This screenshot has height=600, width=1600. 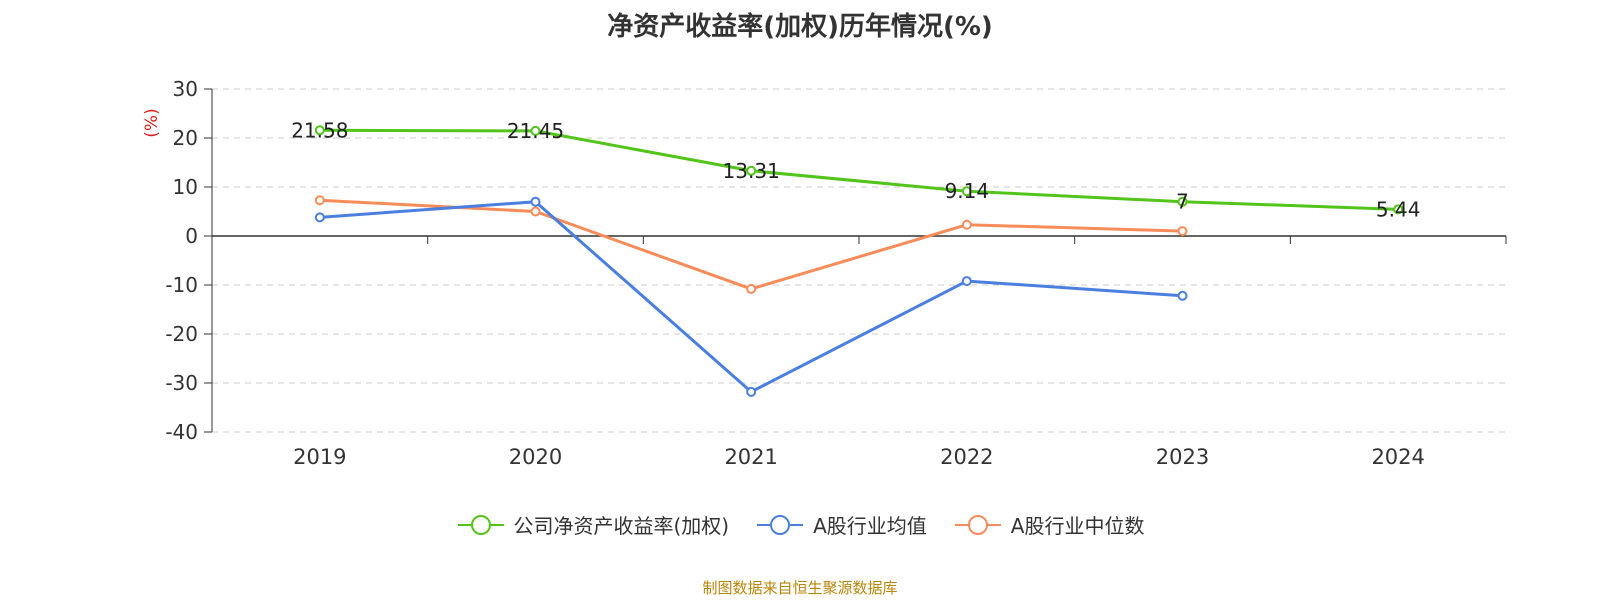 What do you see at coordinates (535, 457) in the screenshot?
I see `x-tick-label: 2020` at bounding box center [535, 457].